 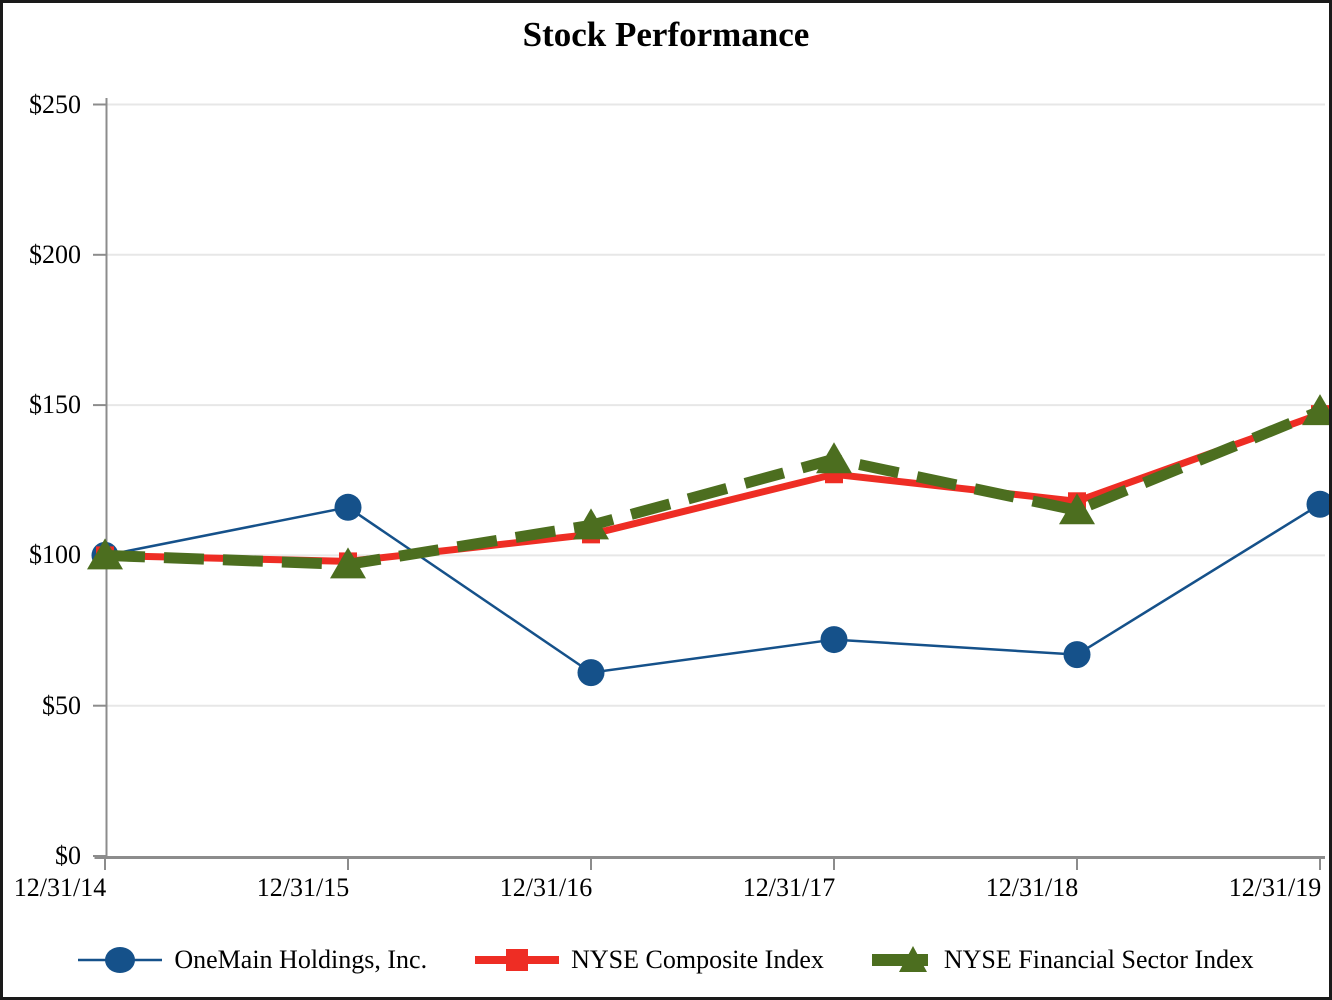 I want to click on legend-label-nyse-financial: NYSE Financial Sector Index, so click(x=1098, y=959).